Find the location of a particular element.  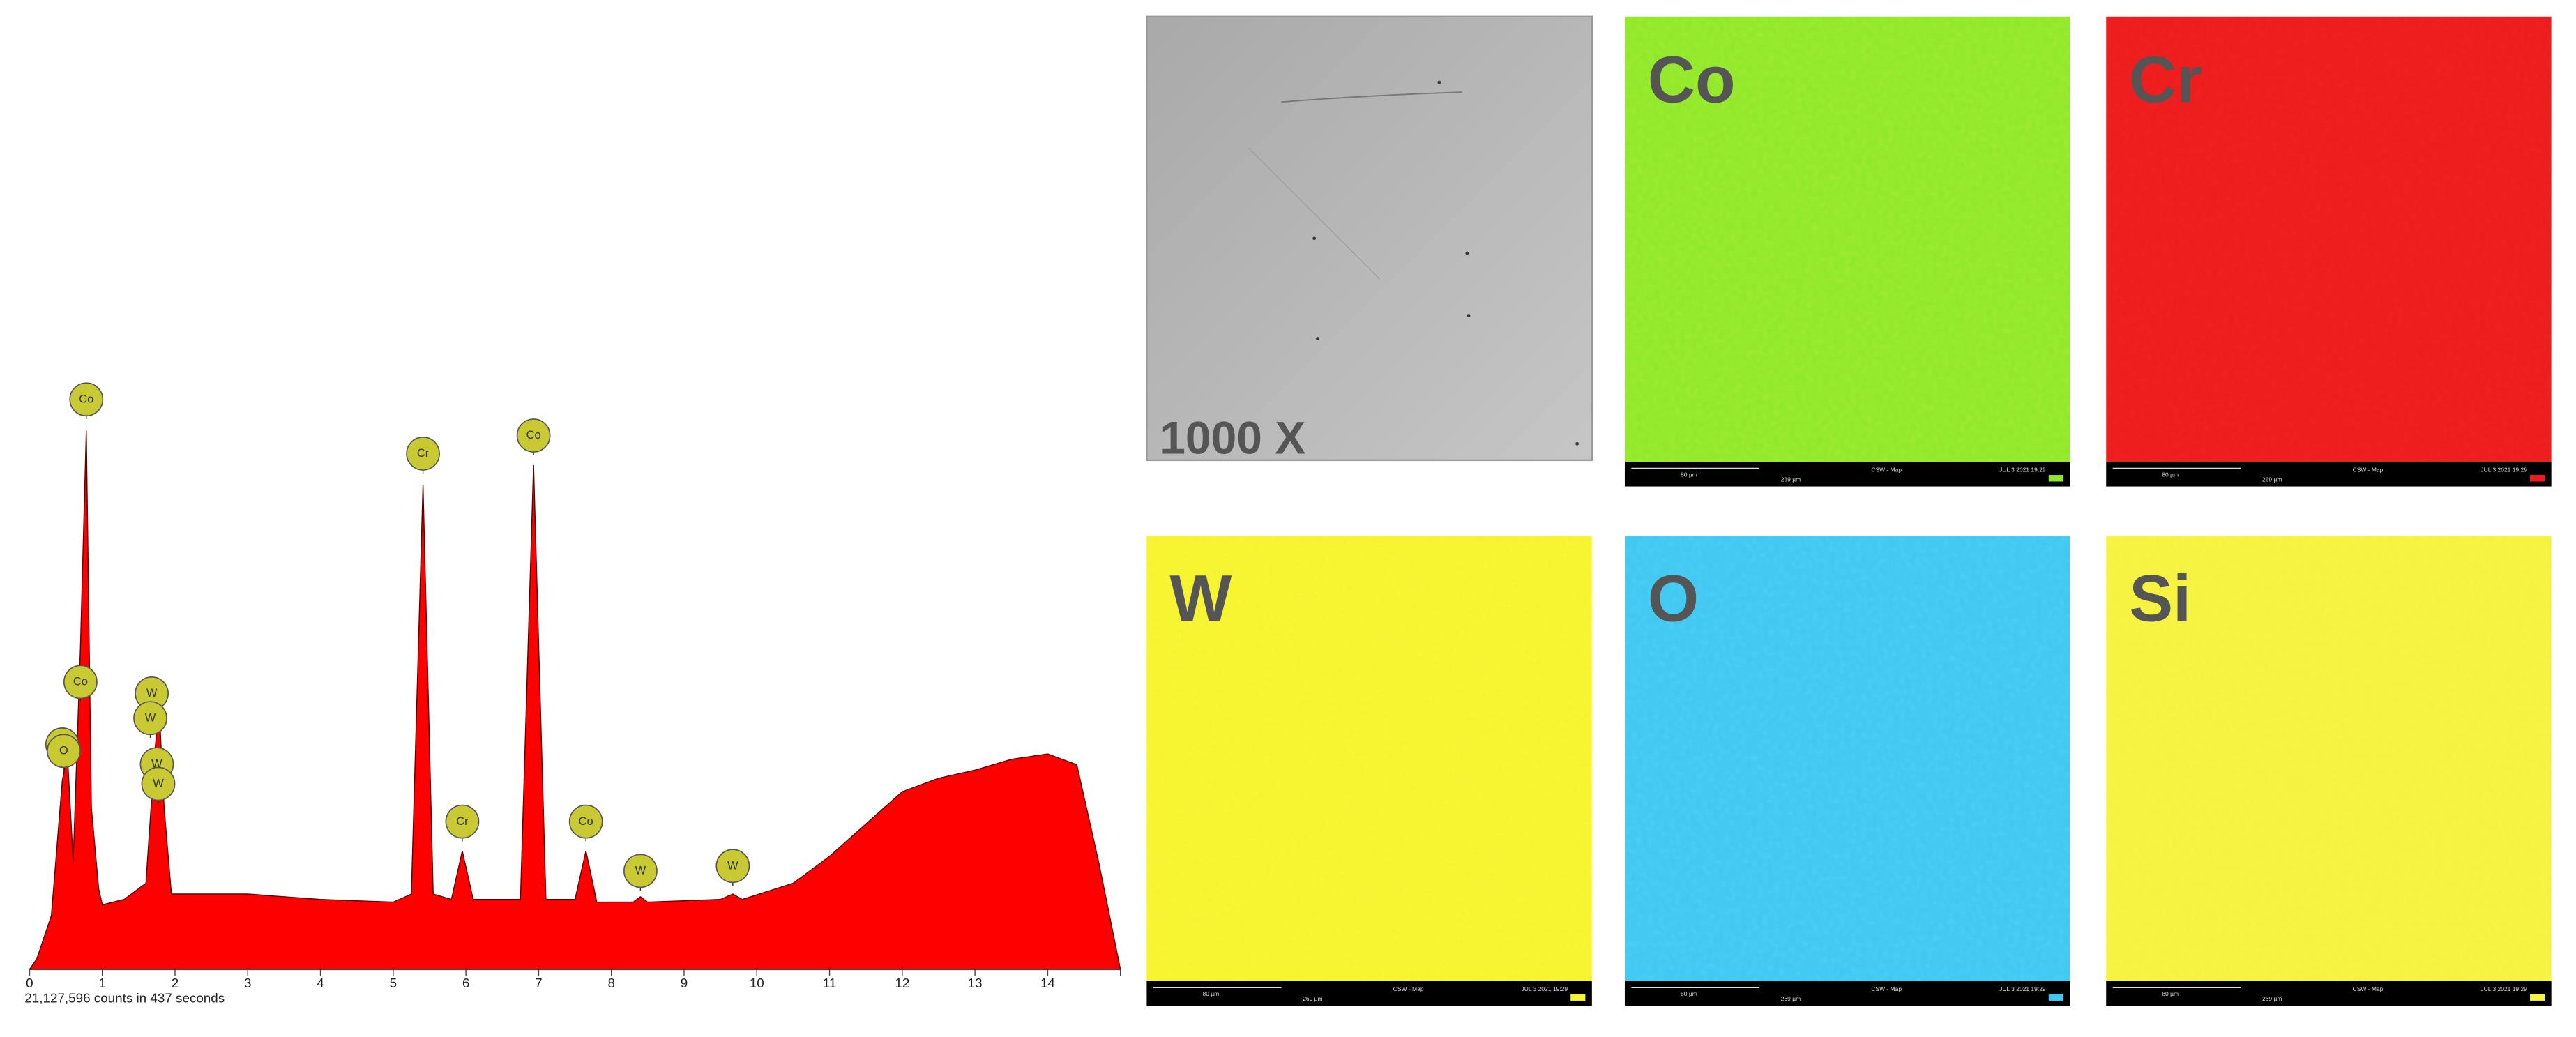

x-tick-label: 7 is located at coordinates (538, 983).